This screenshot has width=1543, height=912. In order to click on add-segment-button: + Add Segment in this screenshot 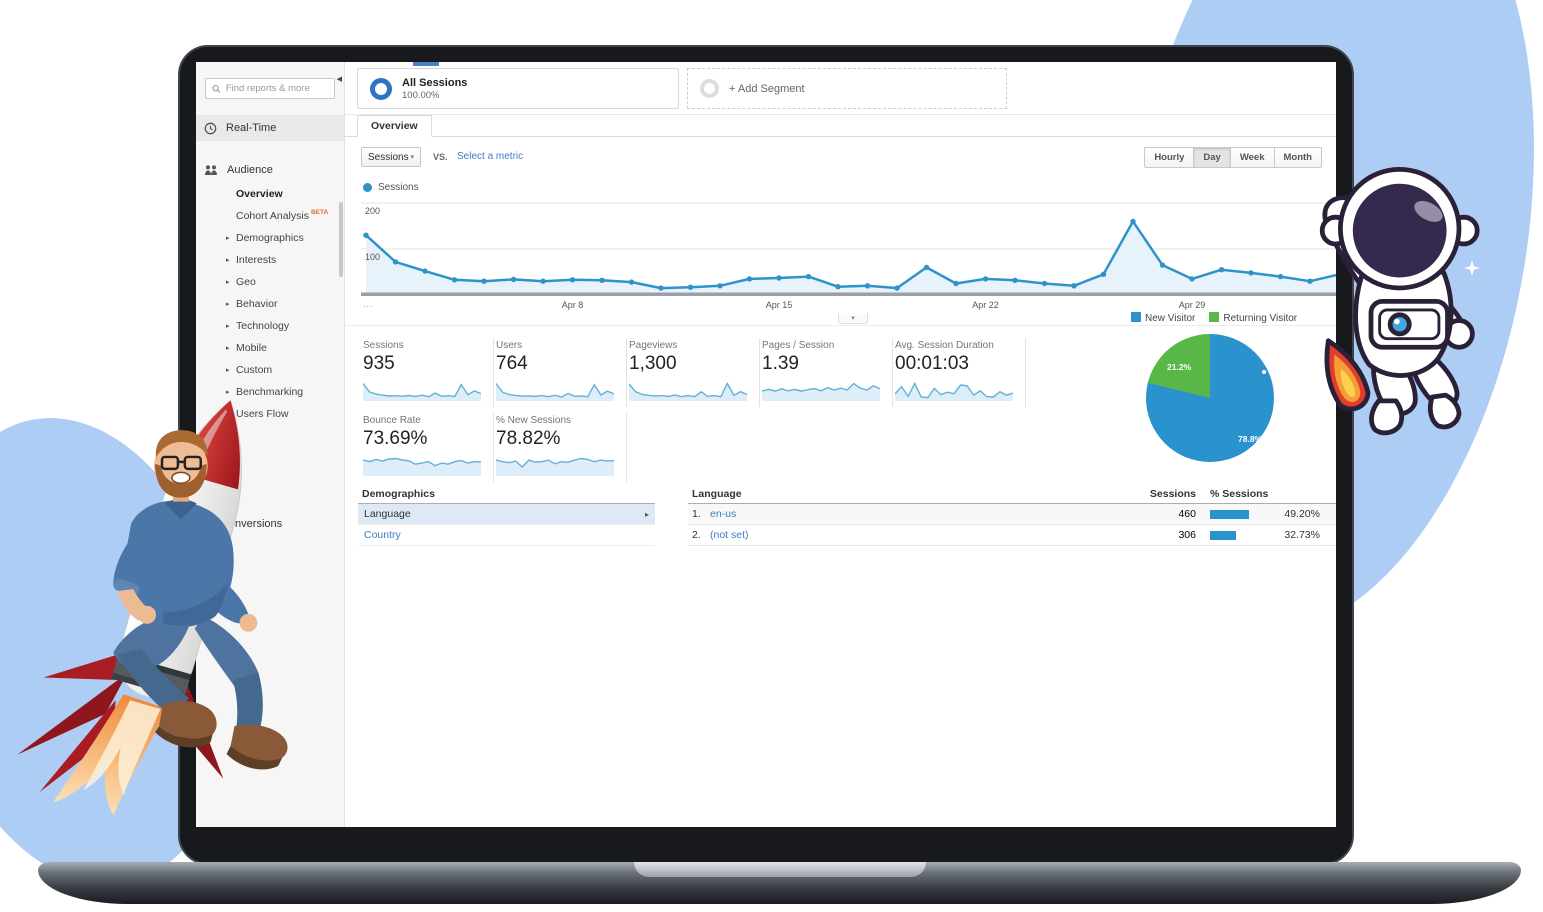, I will do `click(847, 88)`.